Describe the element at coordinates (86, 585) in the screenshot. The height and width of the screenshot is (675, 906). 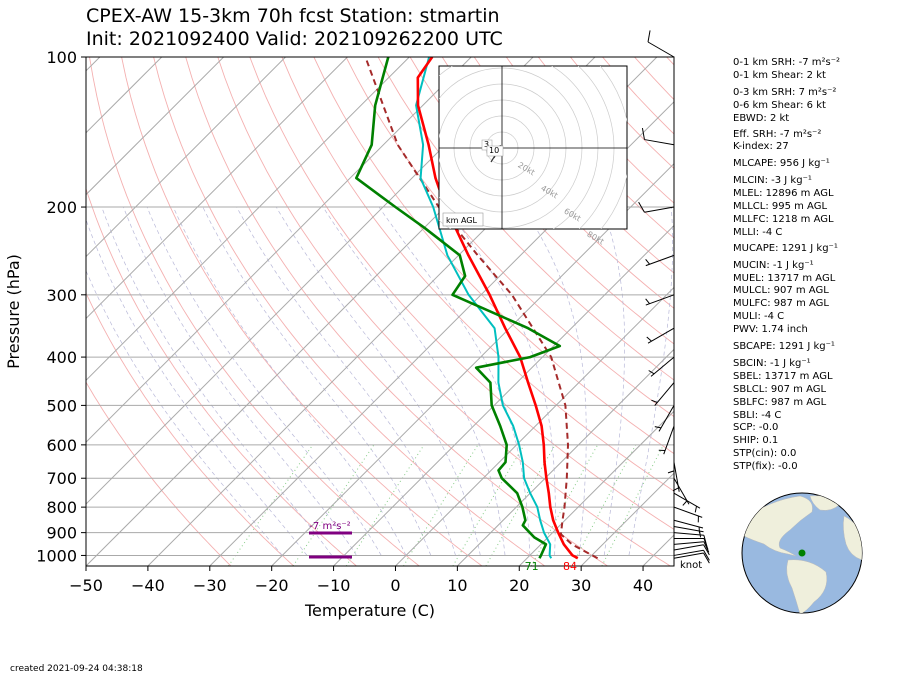
I see `x-tick-label: −50` at that location.